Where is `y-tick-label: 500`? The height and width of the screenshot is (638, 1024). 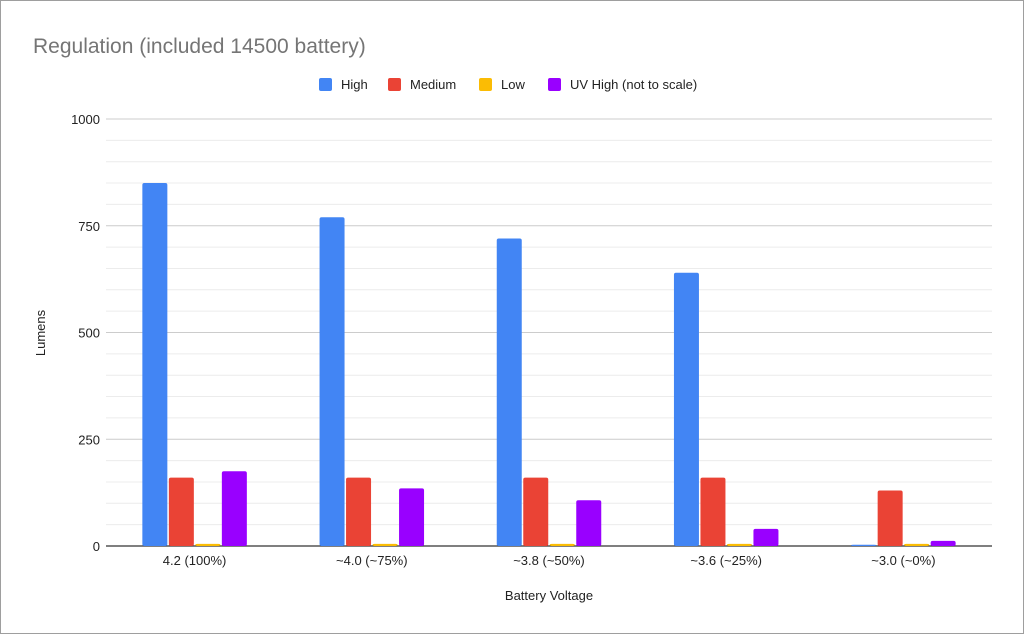 y-tick-label: 500 is located at coordinates (89, 333).